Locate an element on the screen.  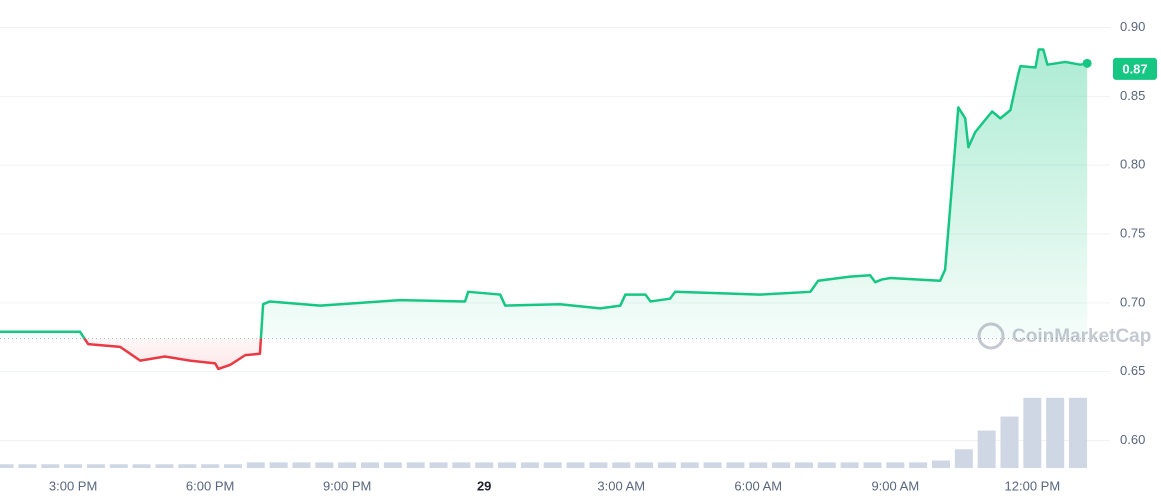
y-tick-label: 0.80 is located at coordinates (1132, 164).